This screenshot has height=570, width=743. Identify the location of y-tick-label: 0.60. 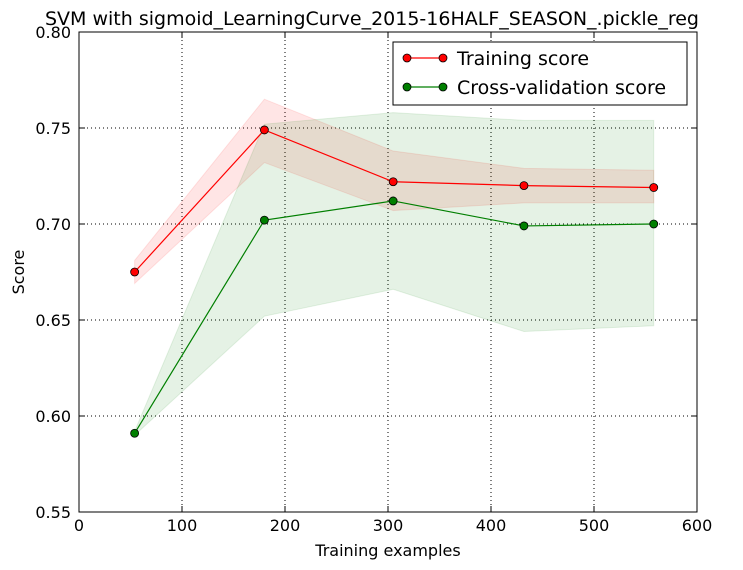
(53, 416).